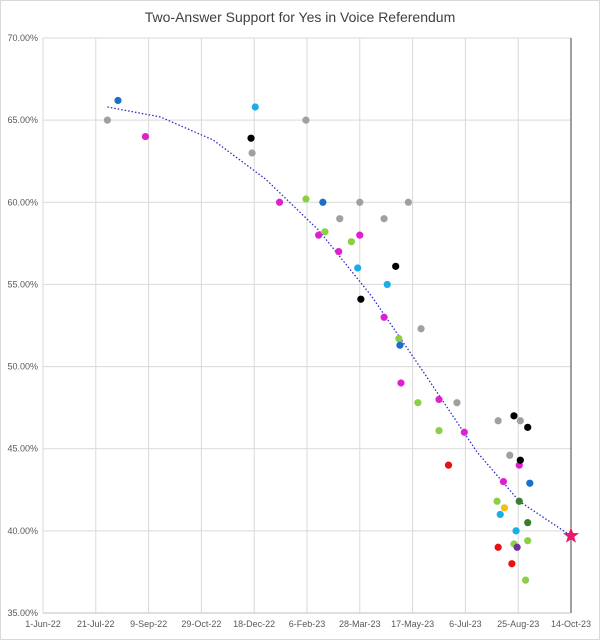  I want to click on y-tick-label: 40.00%, so click(22, 531).